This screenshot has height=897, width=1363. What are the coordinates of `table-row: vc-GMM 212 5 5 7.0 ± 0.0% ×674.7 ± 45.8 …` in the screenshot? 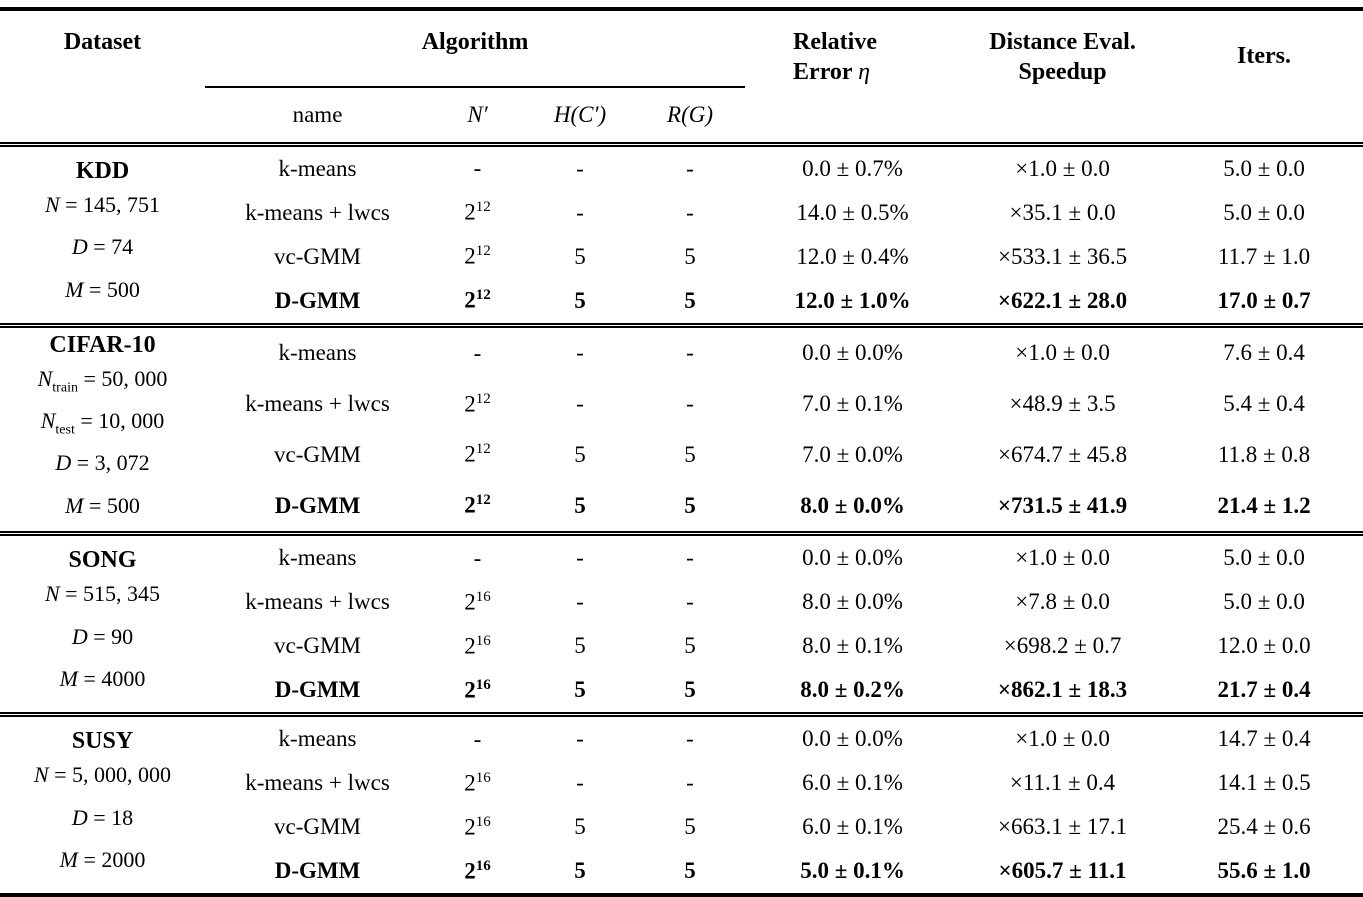 It's located at (681, 454).